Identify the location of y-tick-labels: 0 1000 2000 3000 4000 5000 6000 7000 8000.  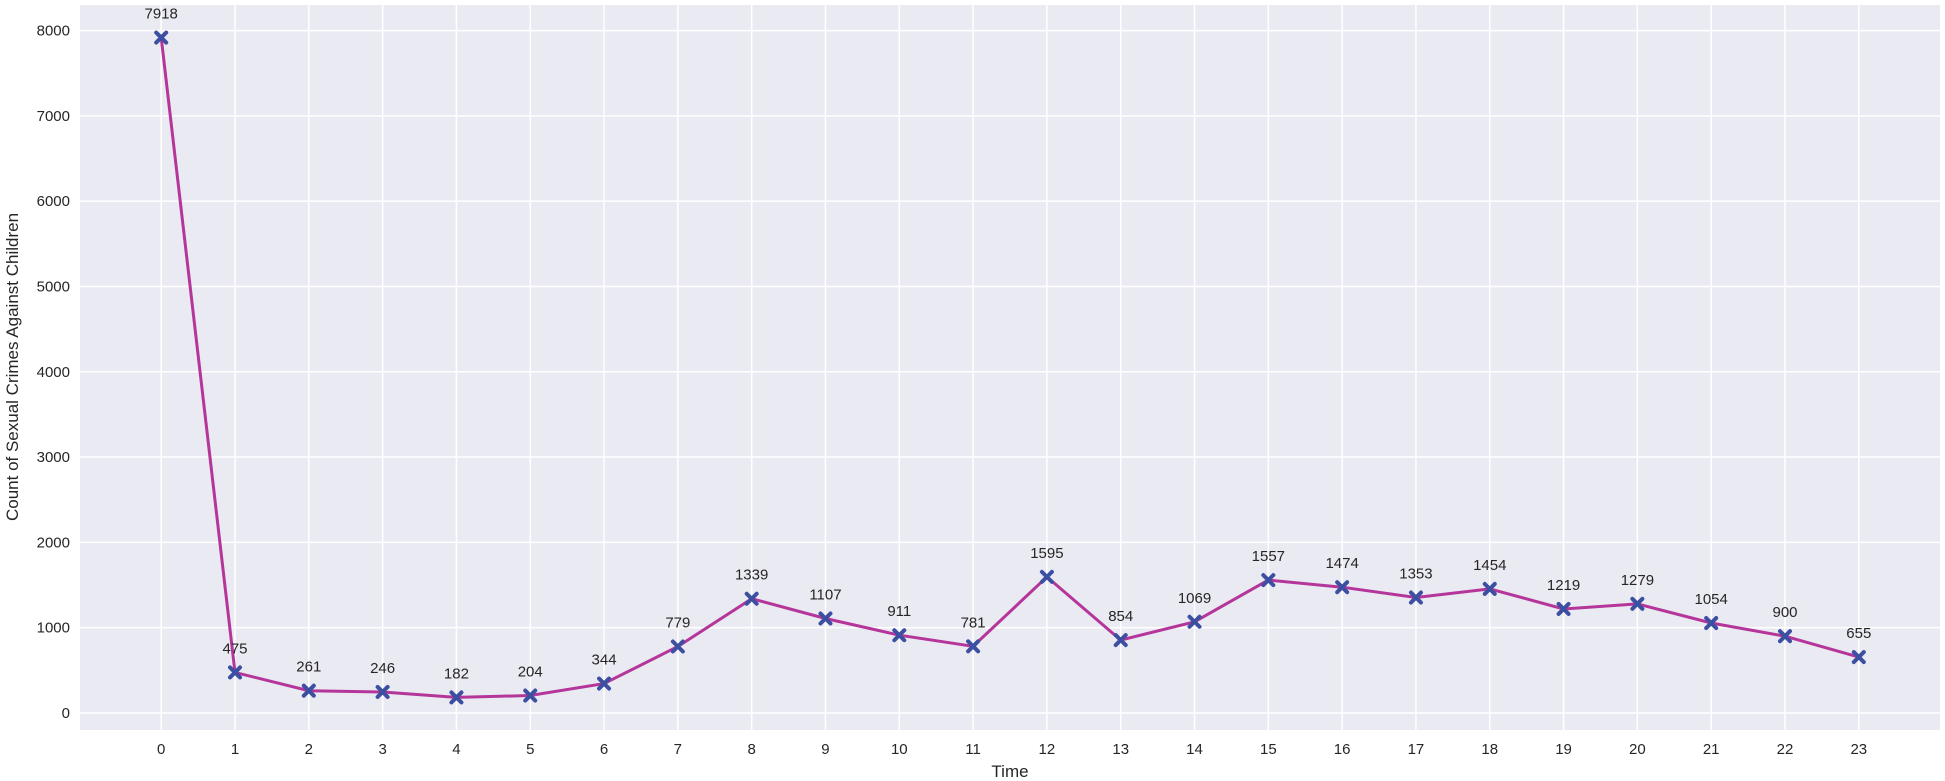
(53, 372).